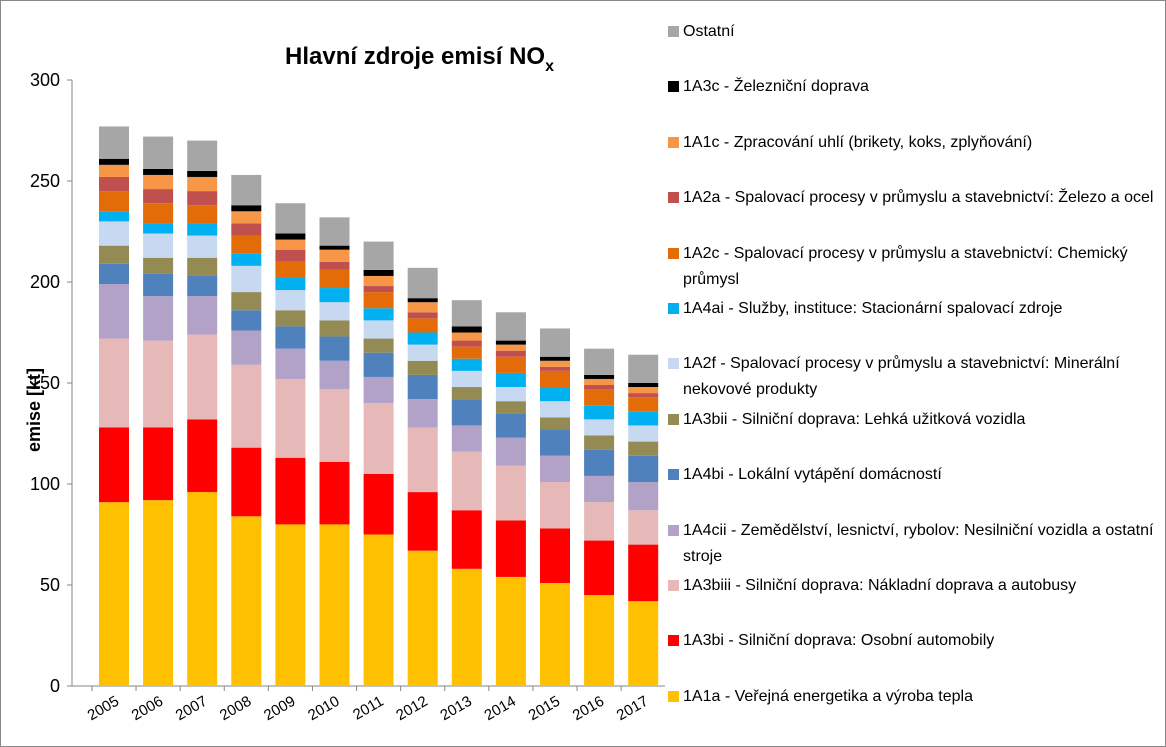 This screenshot has height=747, width=1166. I want to click on legend-label: Ostatní, so click(709, 31).